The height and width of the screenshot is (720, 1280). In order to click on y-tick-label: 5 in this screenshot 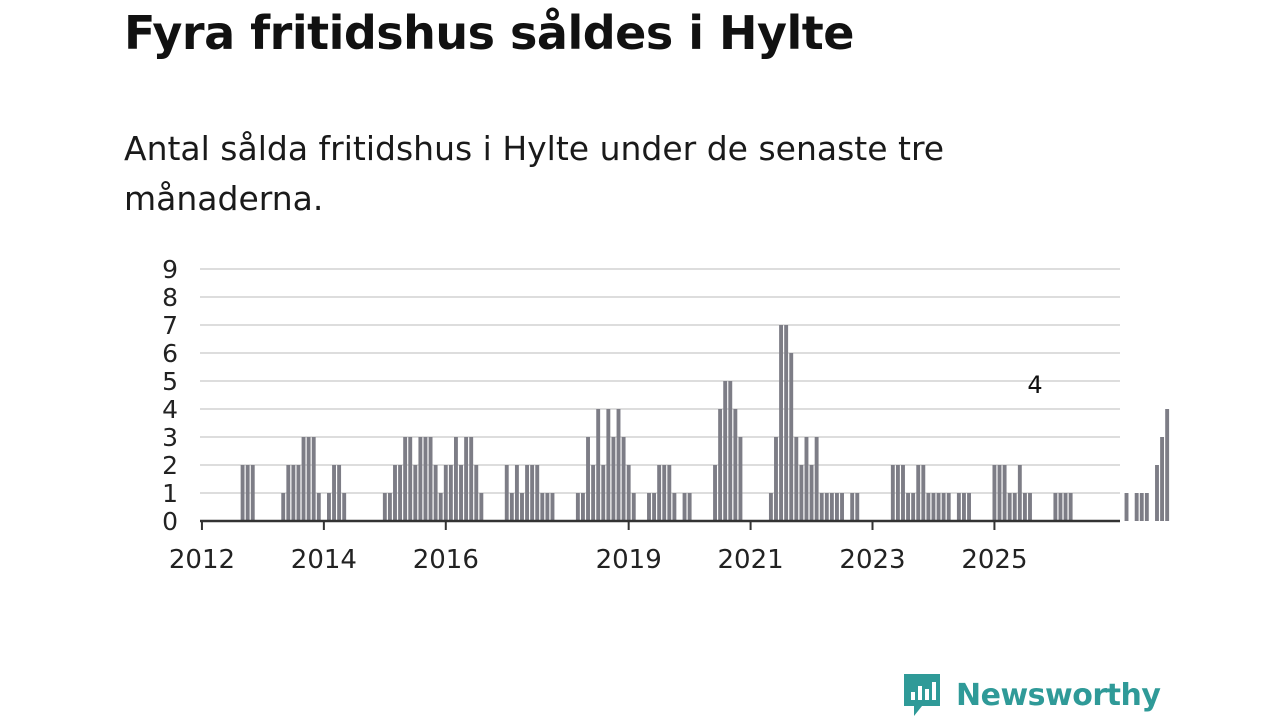, I will do `click(170, 381)`.